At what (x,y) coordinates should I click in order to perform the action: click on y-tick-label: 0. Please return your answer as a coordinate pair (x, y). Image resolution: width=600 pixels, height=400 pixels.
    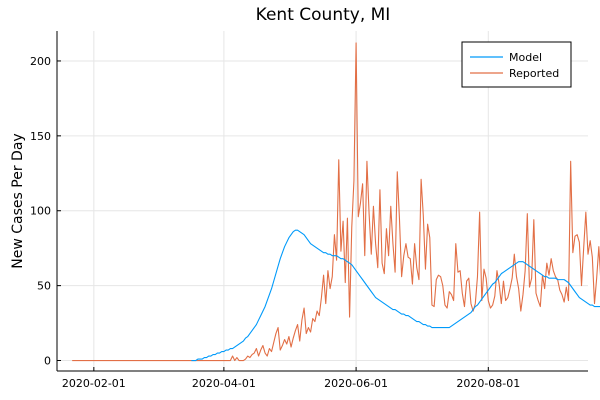
    Looking at the image, I should click on (47, 361).